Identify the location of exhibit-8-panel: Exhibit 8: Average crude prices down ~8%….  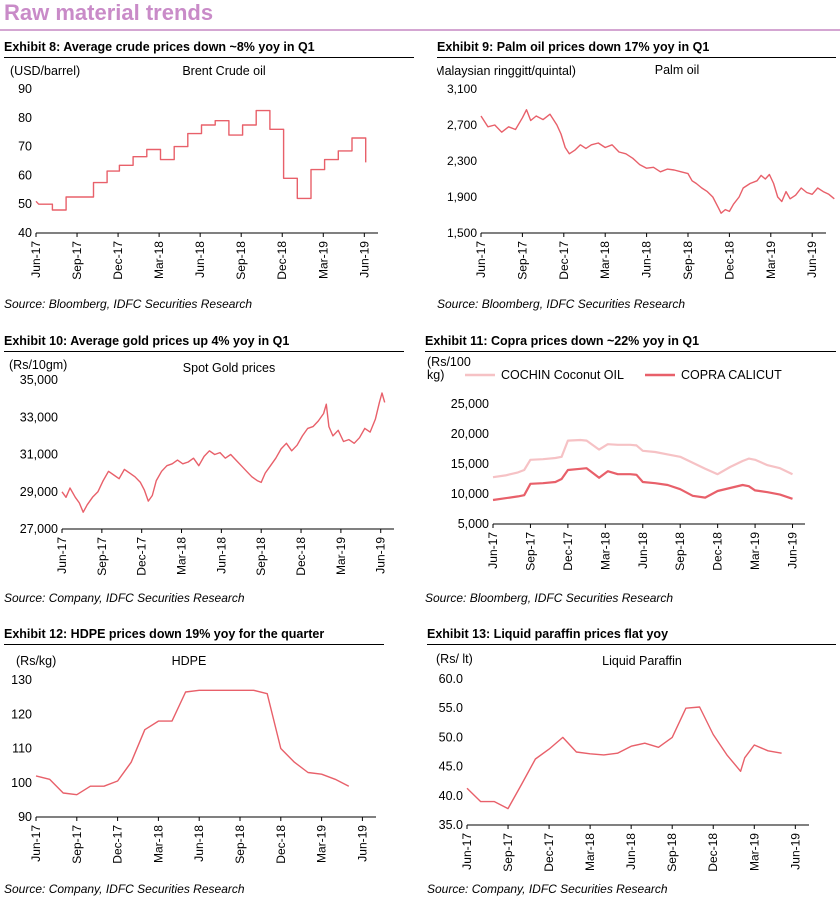
(209, 177).